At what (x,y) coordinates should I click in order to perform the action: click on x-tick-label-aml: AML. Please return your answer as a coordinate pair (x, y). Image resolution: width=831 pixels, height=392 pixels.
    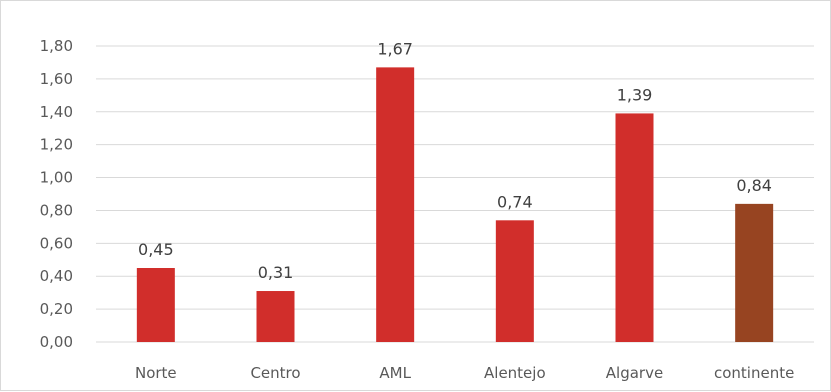
    Looking at the image, I should click on (395, 373).